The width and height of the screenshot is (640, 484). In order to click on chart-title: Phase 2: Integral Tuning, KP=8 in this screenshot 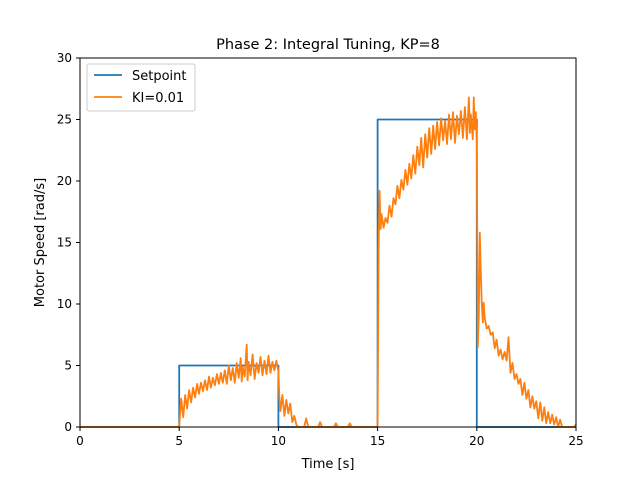, I will do `click(328, 45)`.